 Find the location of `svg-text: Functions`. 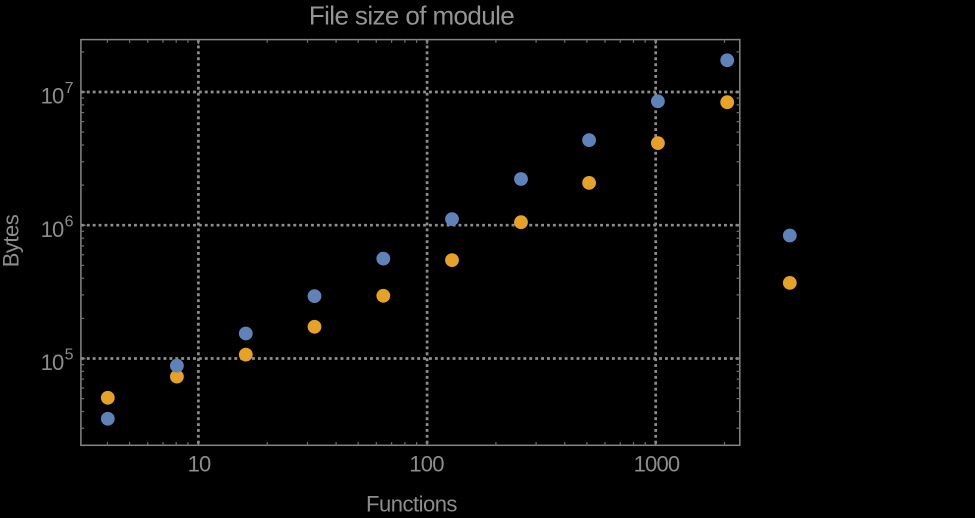

svg-text: Functions is located at coordinates (411, 502).